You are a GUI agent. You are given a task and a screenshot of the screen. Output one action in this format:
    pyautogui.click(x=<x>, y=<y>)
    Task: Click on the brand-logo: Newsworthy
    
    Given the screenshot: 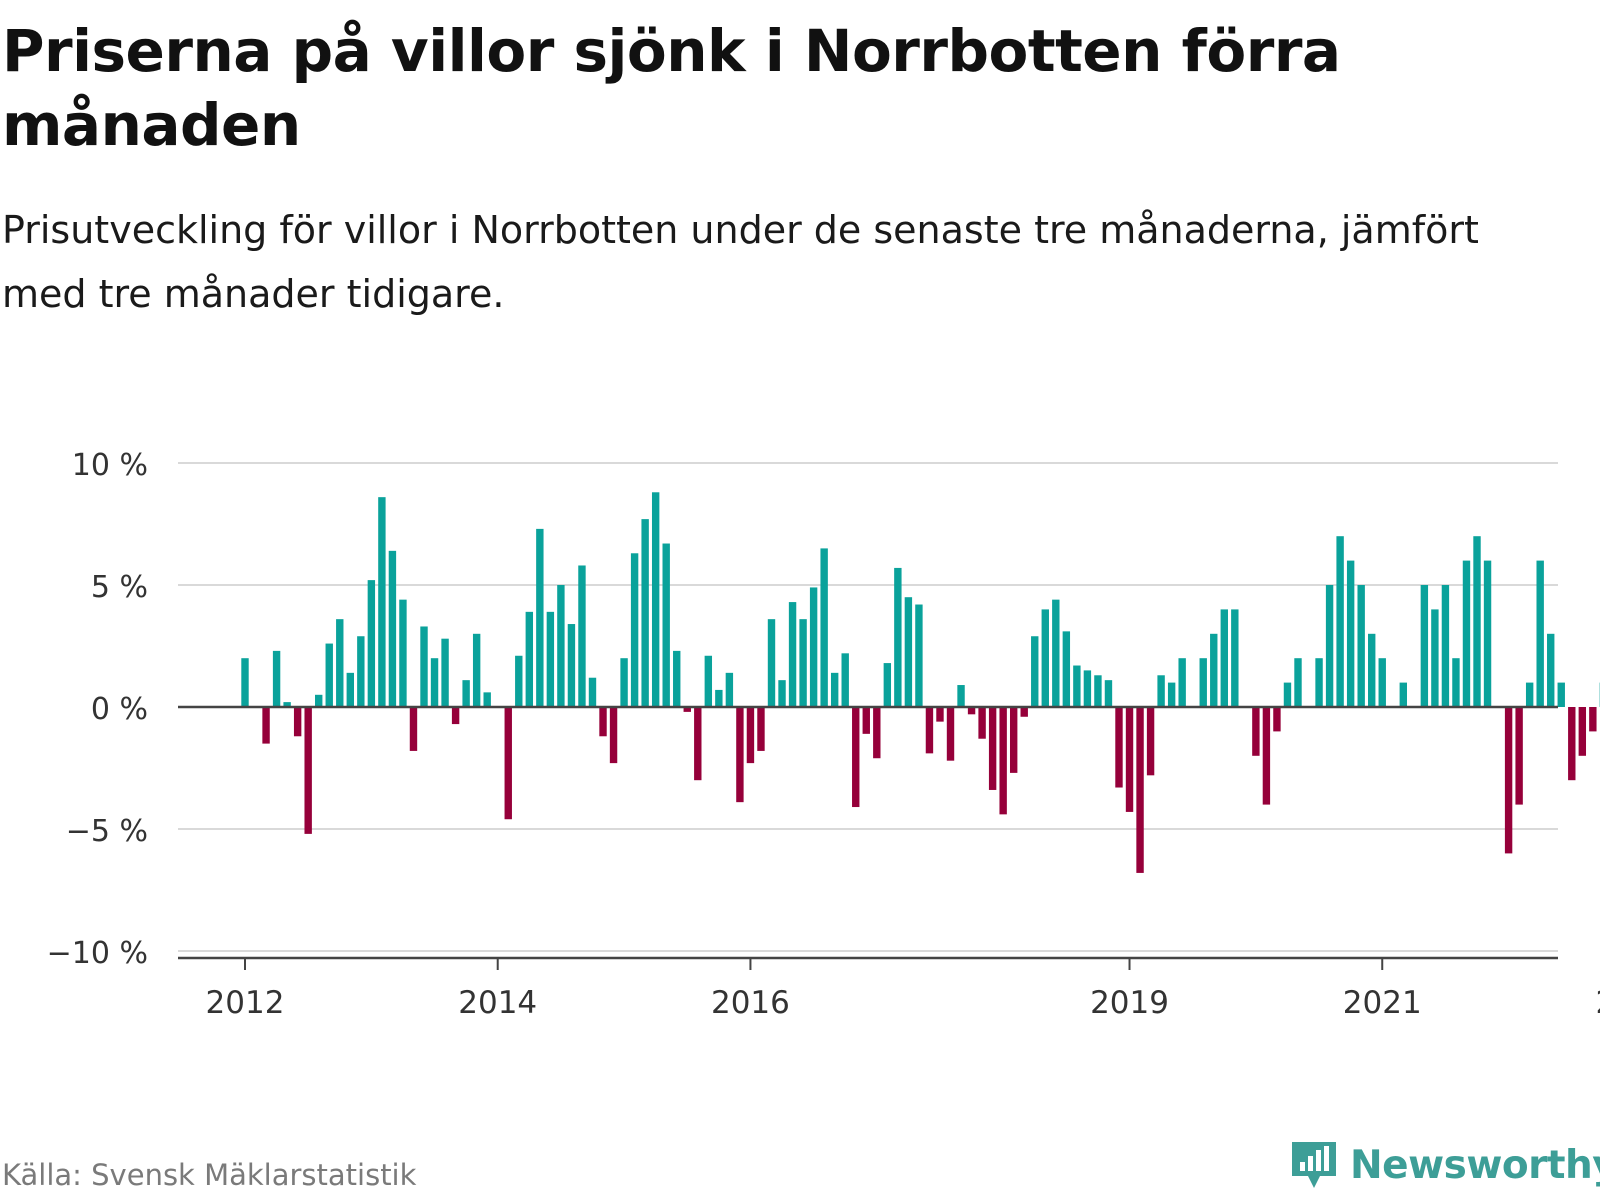 What is the action you would take?
    pyautogui.click(x=1445, y=1165)
    